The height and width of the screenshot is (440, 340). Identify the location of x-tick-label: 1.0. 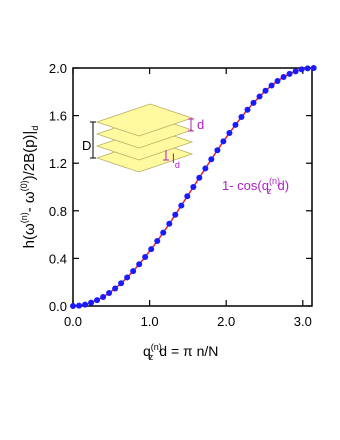
(150, 321).